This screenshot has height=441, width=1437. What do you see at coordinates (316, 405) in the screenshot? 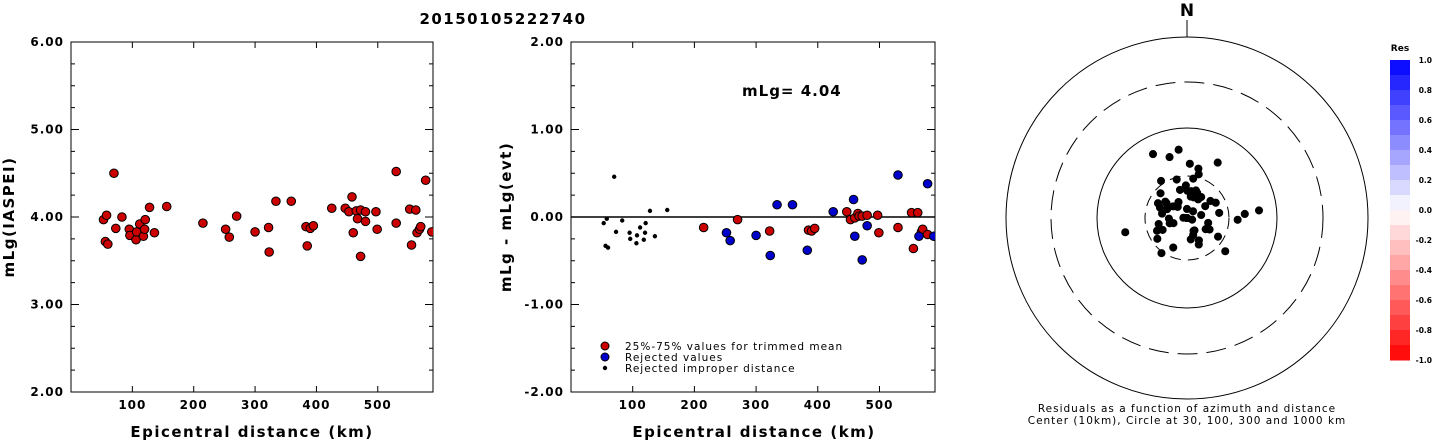
I see `left-x-tick-label: 400` at bounding box center [316, 405].